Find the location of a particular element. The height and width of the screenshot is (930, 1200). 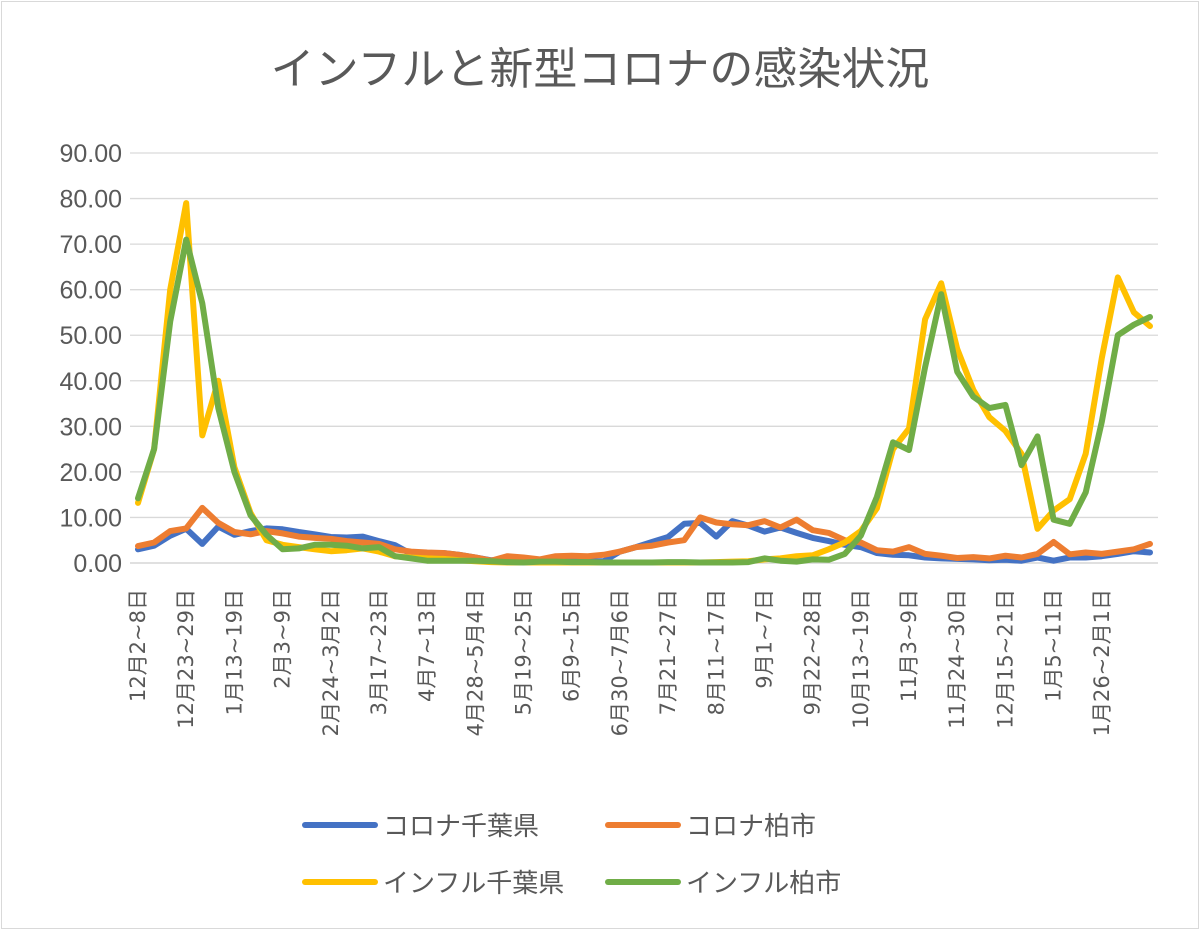

y-tick-label: 90.00 is located at coordinates (90, 154).